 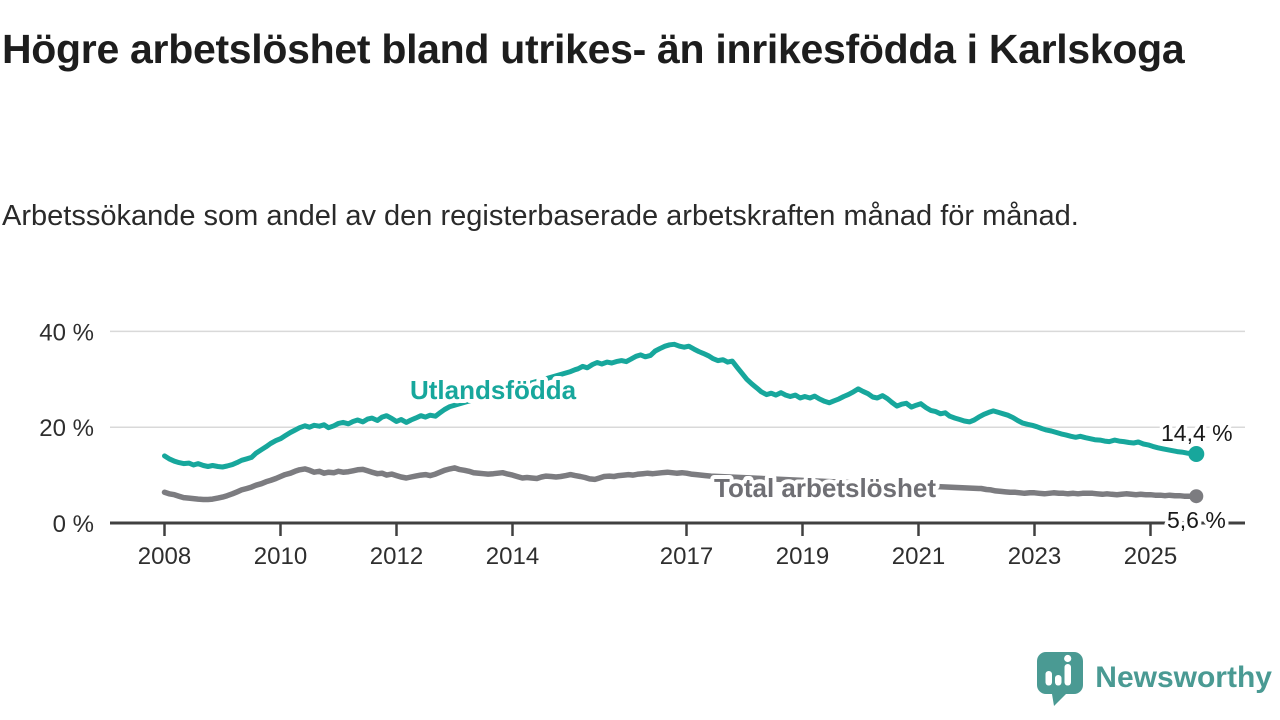 I want to click on newsworthy-logo-text: Newsworthy, so click(x=1183, y=677).